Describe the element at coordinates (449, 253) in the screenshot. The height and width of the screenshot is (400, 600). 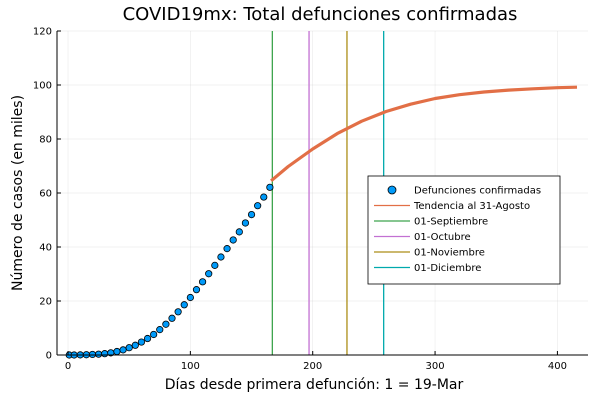
I see `legend-label: 01-Noviembre` at that location.